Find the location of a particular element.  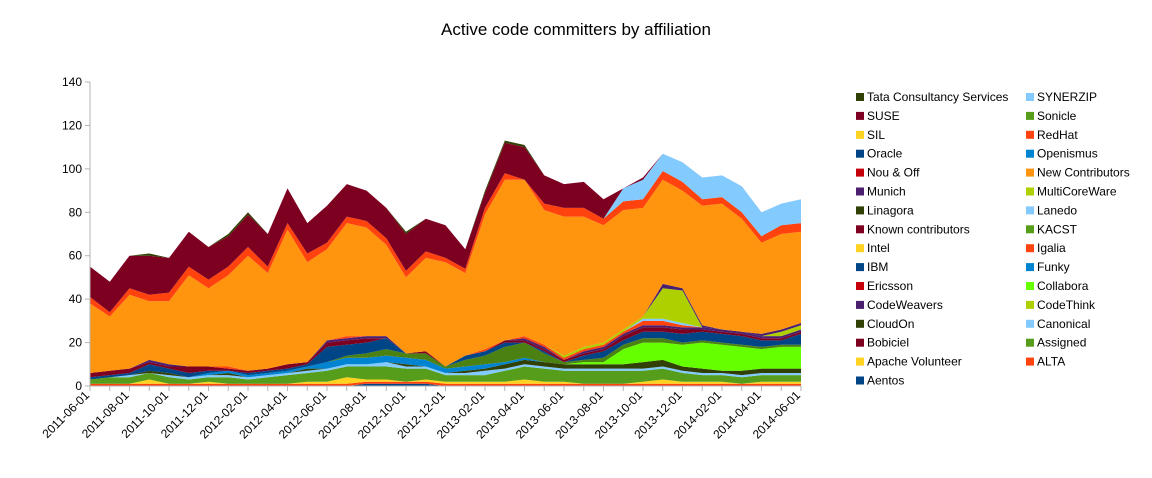

legend-swatch-apache-volunteer is located at coordinates (860, 361).